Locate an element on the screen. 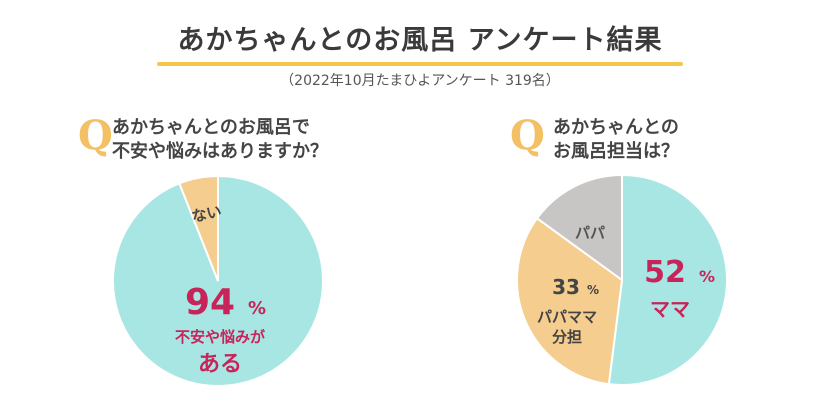  pie-chart-anxiety is located at coordinates (218, 280).